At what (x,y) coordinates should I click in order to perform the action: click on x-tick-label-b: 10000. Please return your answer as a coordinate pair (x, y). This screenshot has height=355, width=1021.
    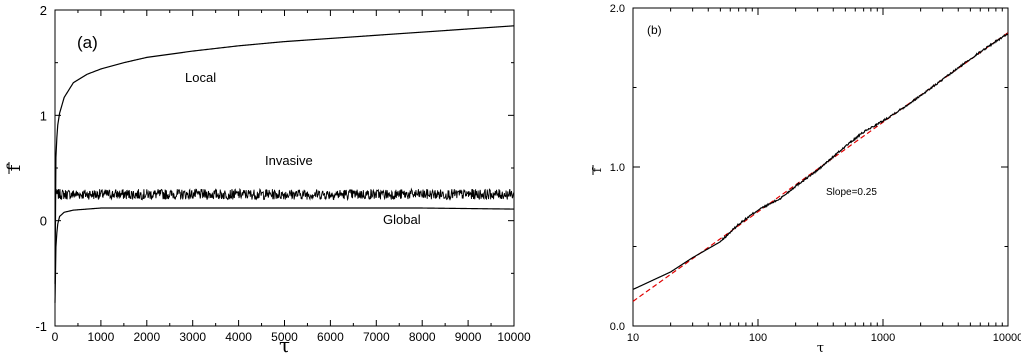
    Looking at the image, I should click on (1007, 338).